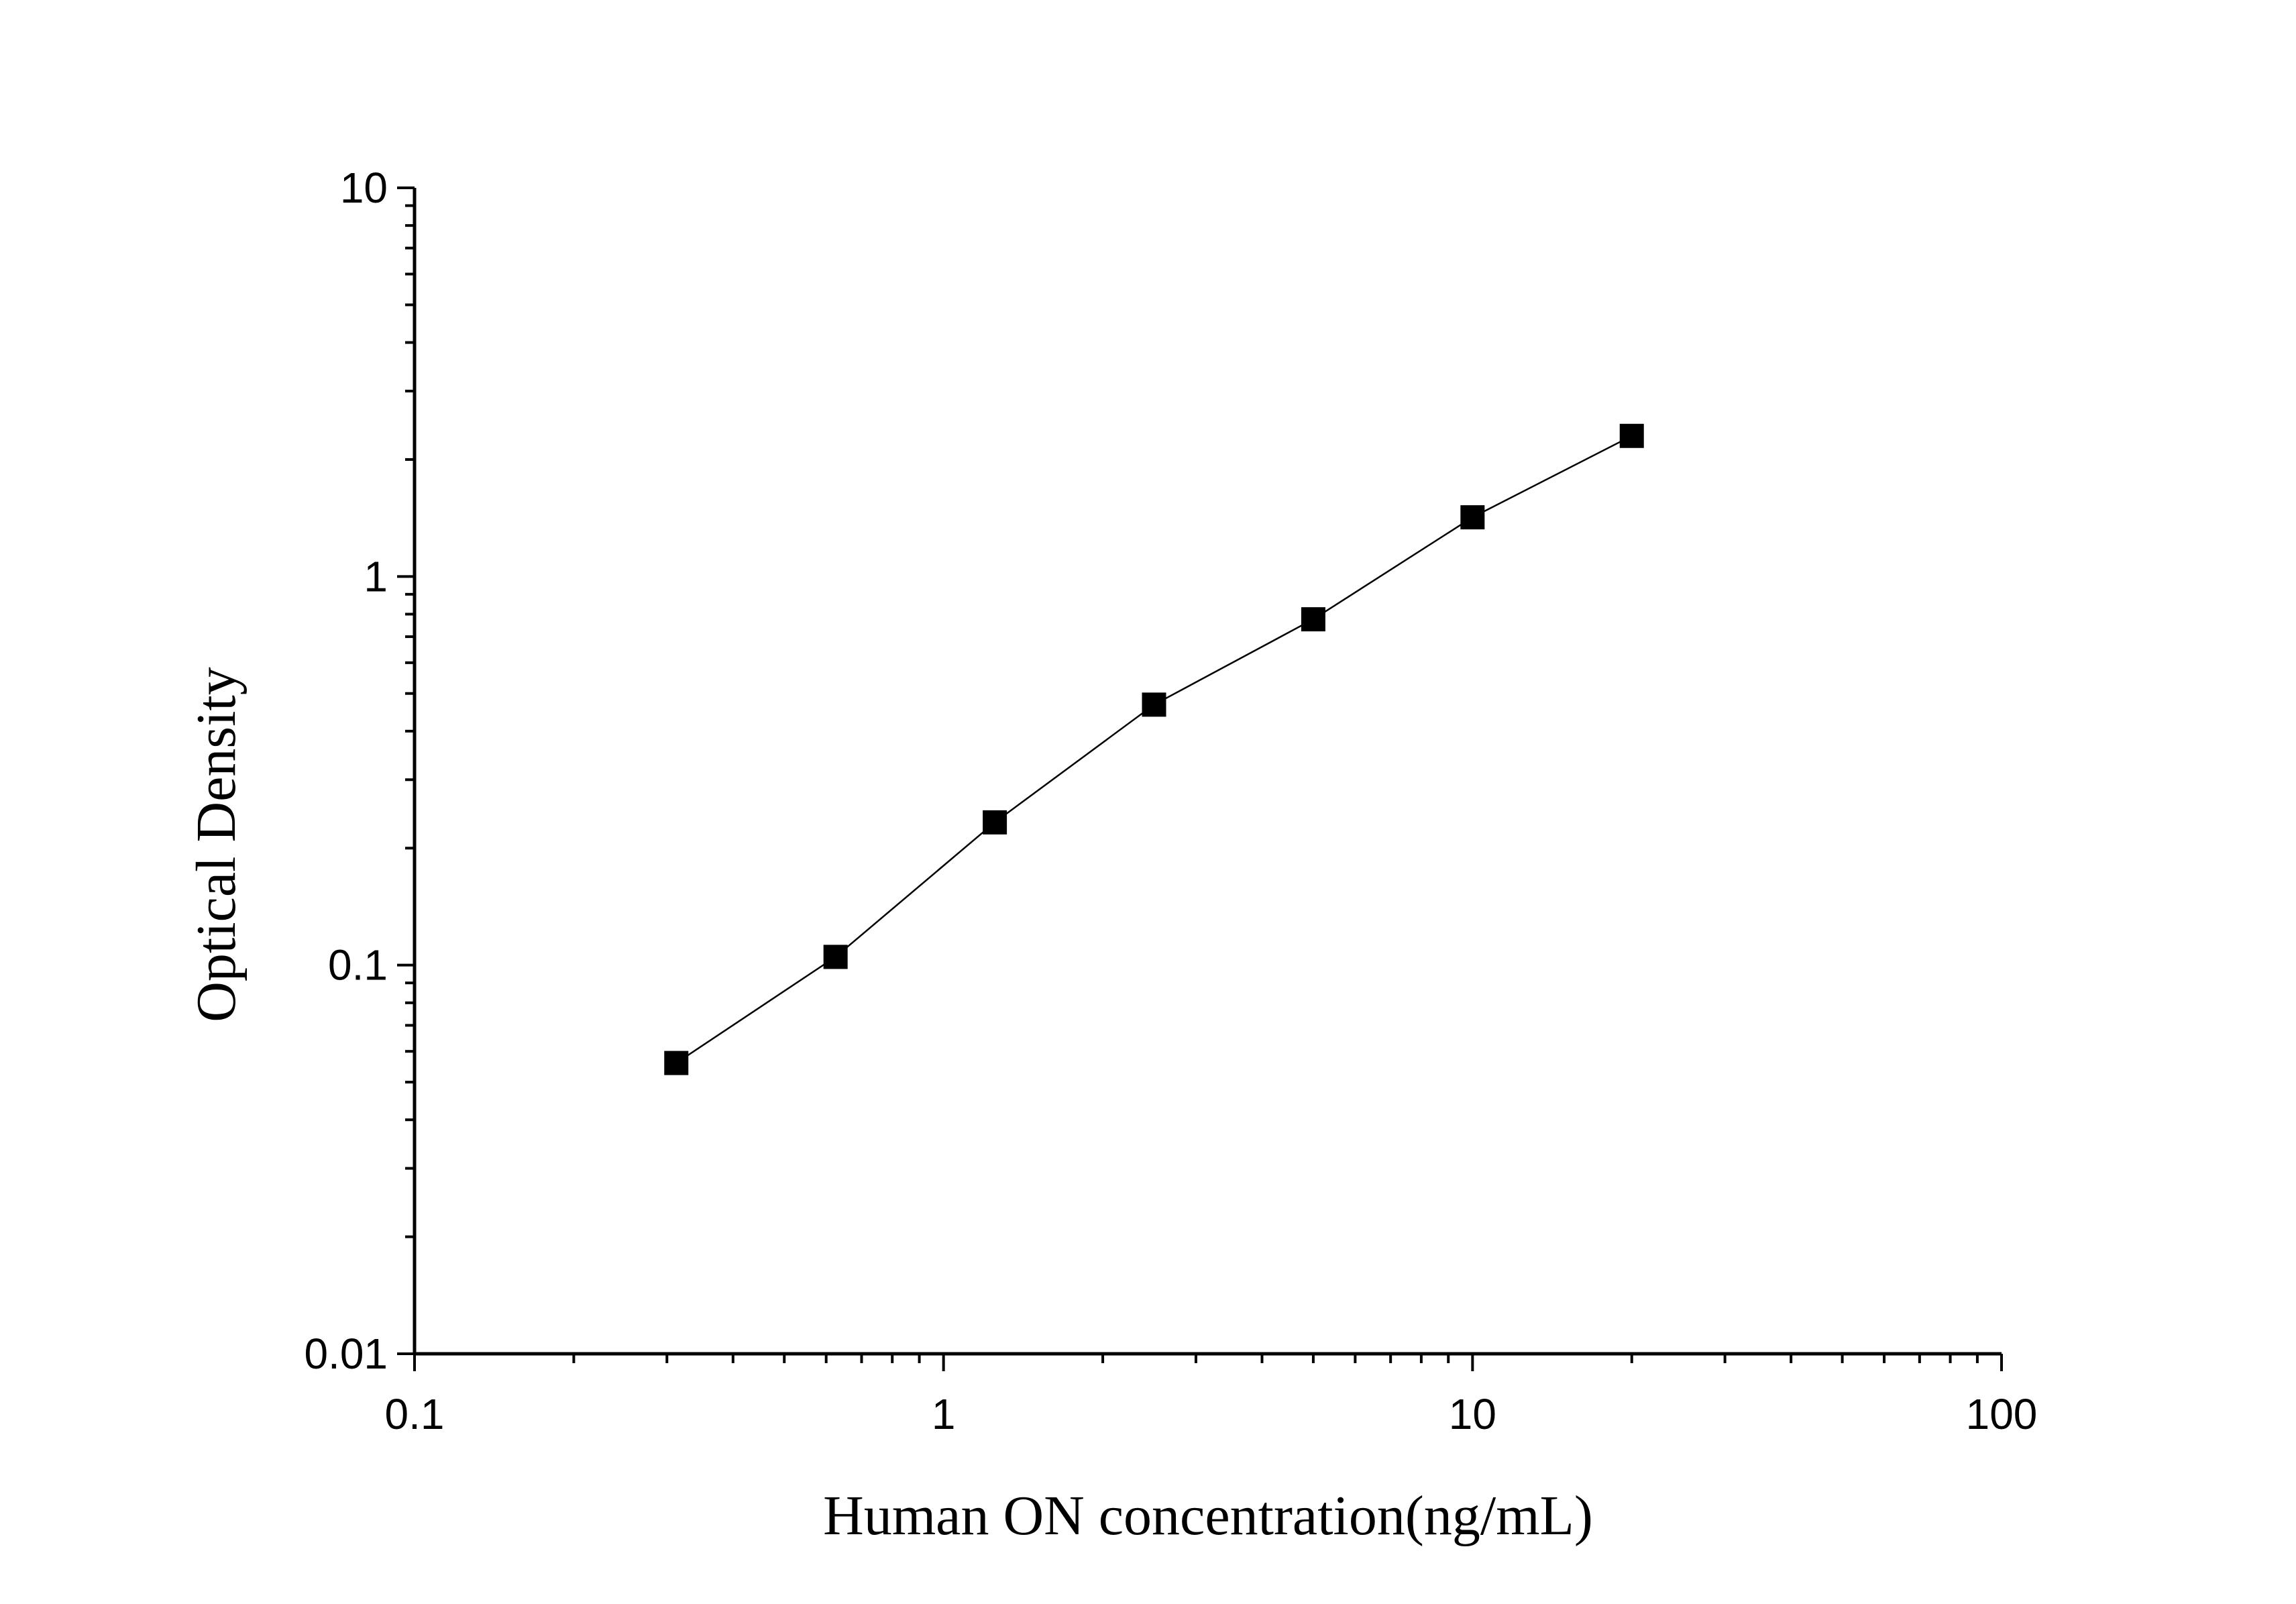 This screenshot has height=1604, width=2296. What do you see at coordinates (376, 576) in the screenshot?
I see `y-tick-label: 1` at bounding box center [376, 576].